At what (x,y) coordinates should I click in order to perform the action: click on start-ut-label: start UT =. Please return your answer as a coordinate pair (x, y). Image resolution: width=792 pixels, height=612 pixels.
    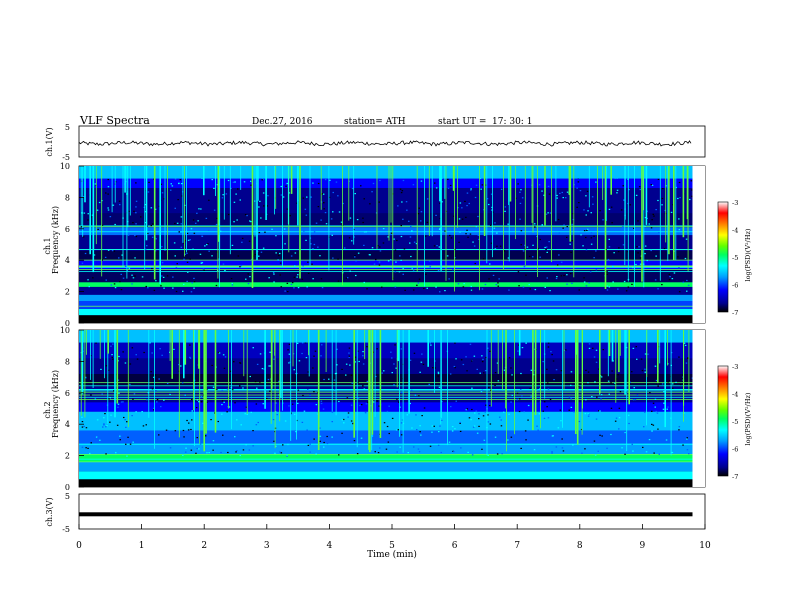
    Looking at the image, I should click on (462, 122).